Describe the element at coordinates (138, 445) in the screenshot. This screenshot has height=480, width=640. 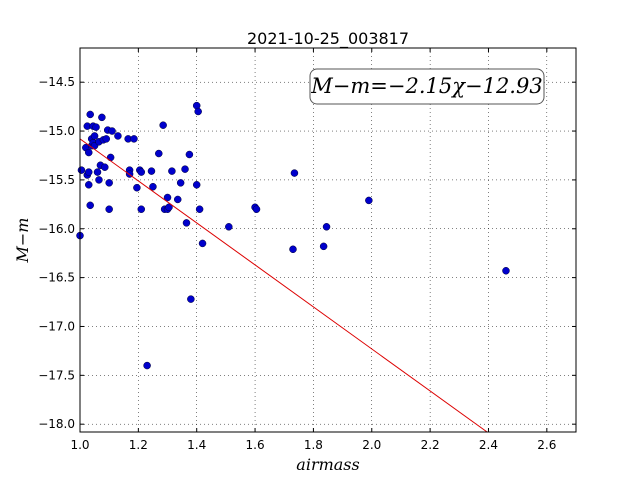
I see `x-tick-label: 1.2` at that location.